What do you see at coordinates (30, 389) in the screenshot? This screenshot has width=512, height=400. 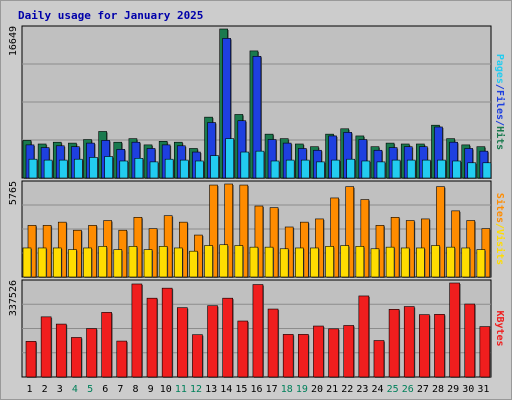 I see `x-tick-label-1: 1` at bounding box center [30, 389].